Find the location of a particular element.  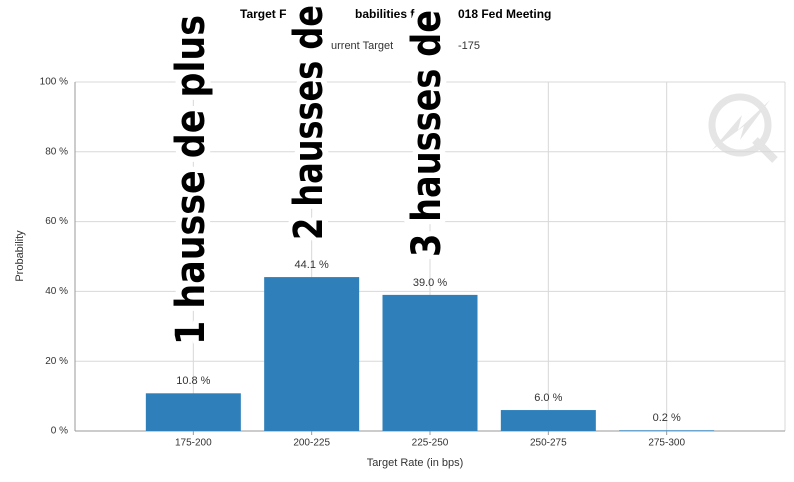

x-tick-label: 175-200 is located at coordinates (193, 443).